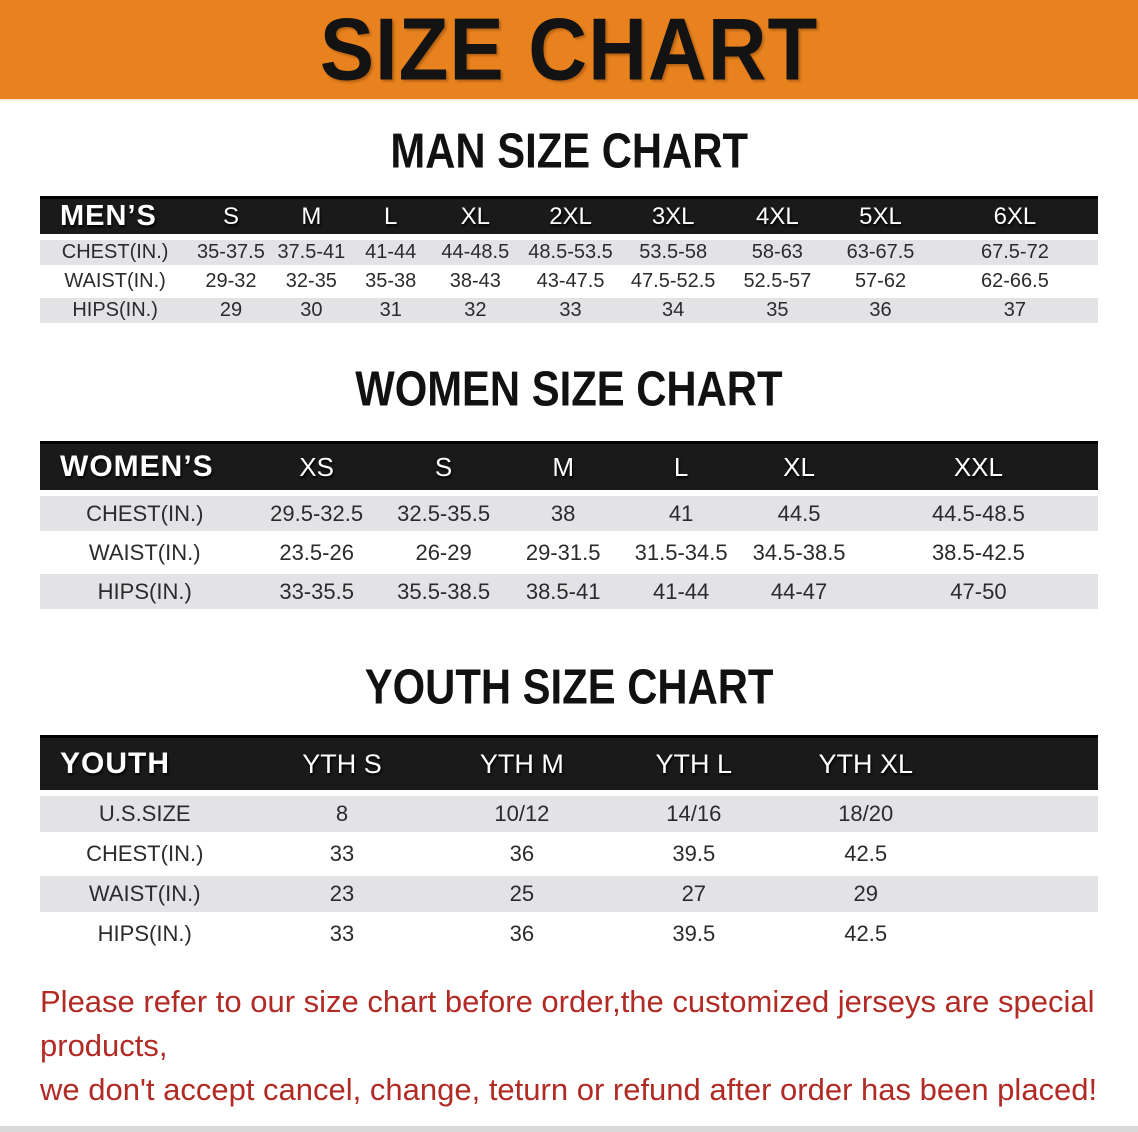 The image size is (1138, 1132). What do you see at coordinates (475, 219) in the screenshot?
I see `column-header: XL` at bounding box center [475, 219].